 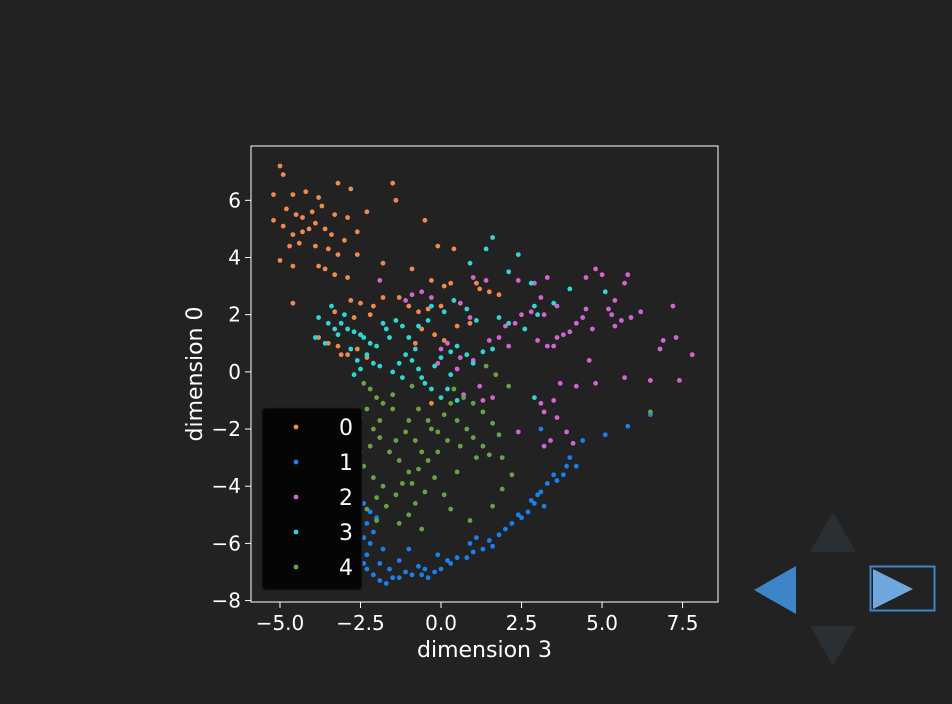 I want to click on y-tick-label: −2, so click(x=226, y=429).